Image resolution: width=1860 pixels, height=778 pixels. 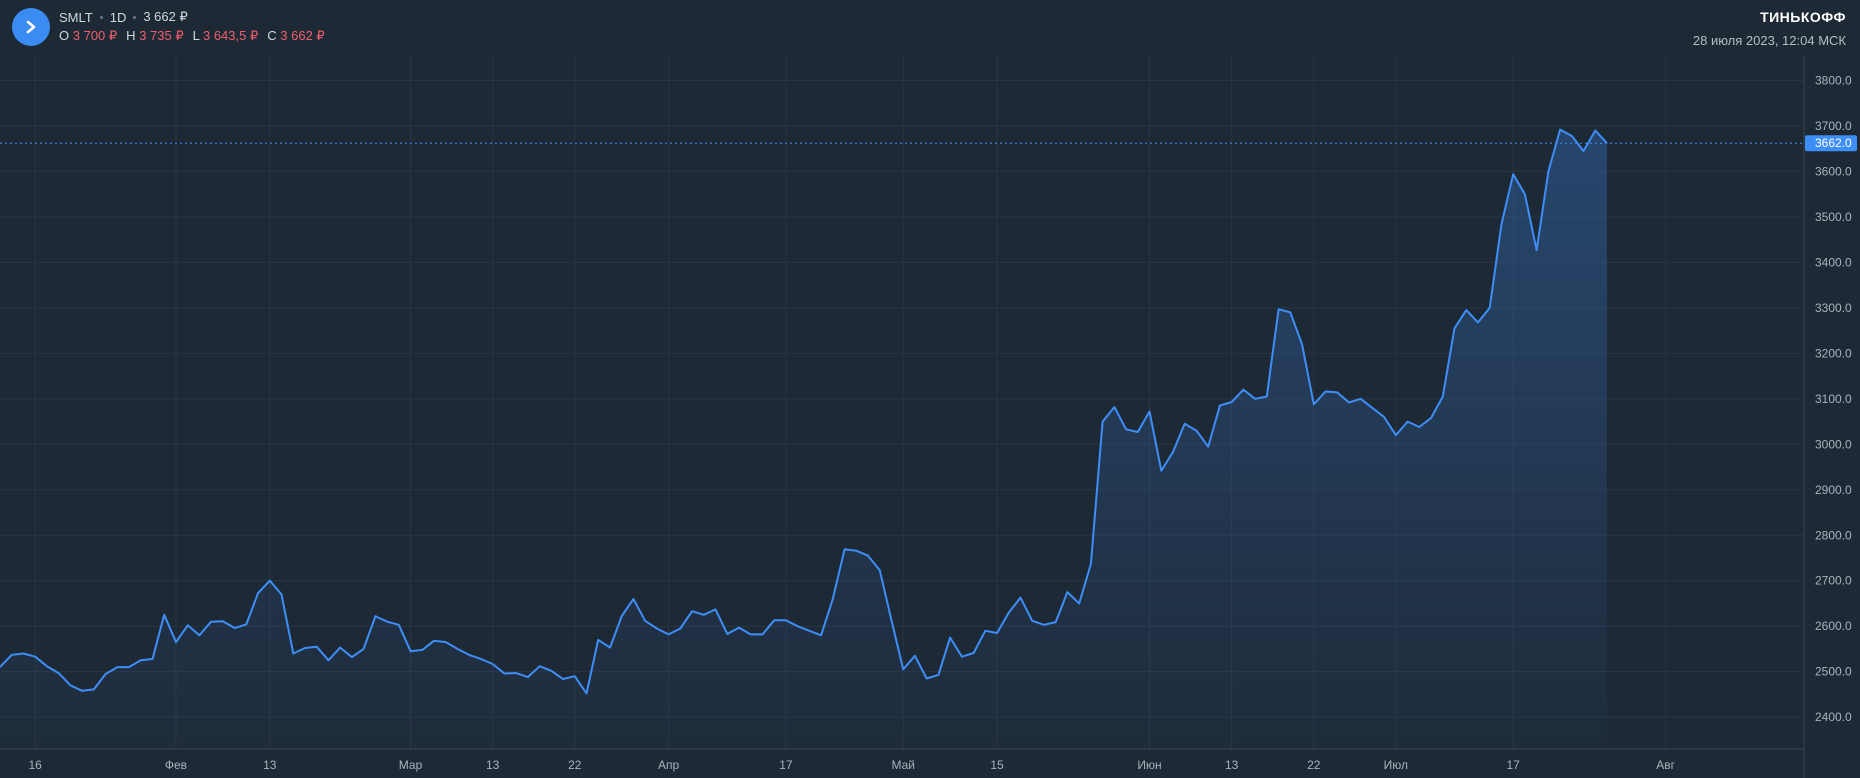 I want to click on ohlc-open: O 3 700 ₽, so click(x=88, y=35).